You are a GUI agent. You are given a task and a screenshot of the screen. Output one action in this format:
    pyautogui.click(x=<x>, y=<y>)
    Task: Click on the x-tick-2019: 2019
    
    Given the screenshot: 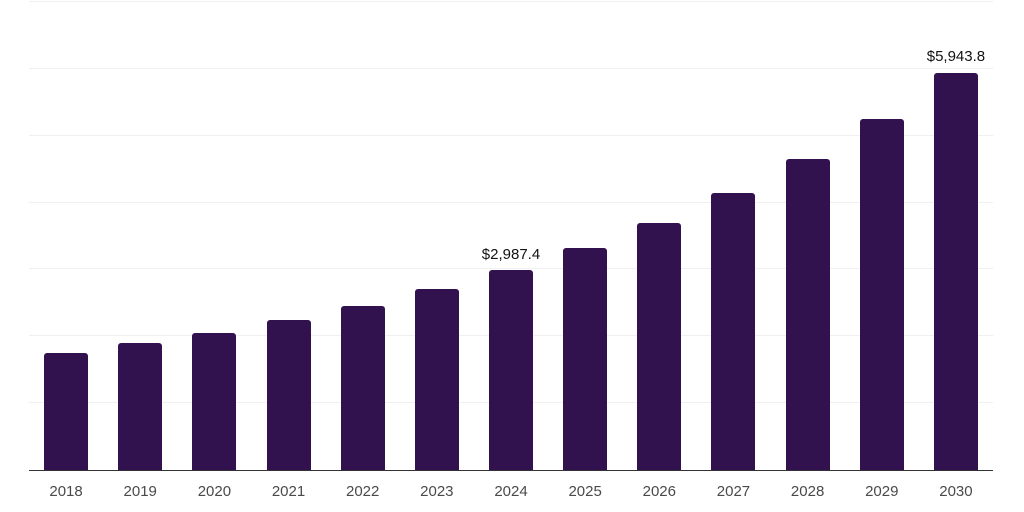 What is the action you would take?
    pyautogui.click(x=140, y=491)
    